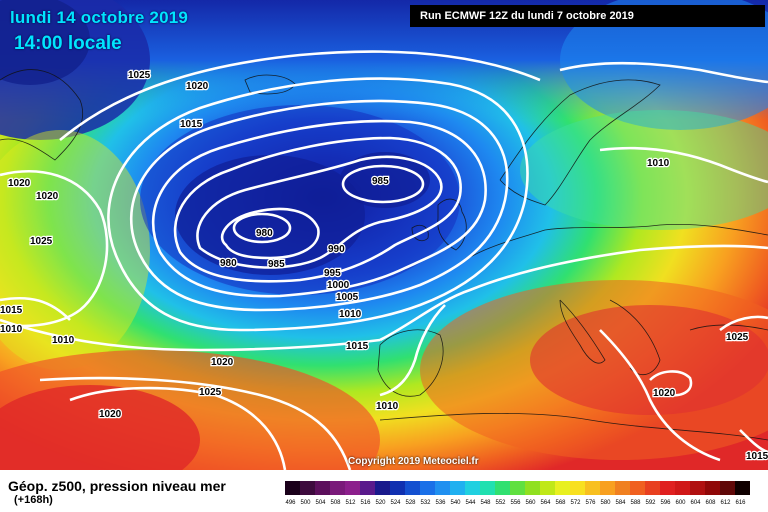 The height and width of the screenshot is (512, 768). What do you see at coordinates (695, 503) in the screenshot?
I see `scale-tick: 604` at bounding box center [695, 503].